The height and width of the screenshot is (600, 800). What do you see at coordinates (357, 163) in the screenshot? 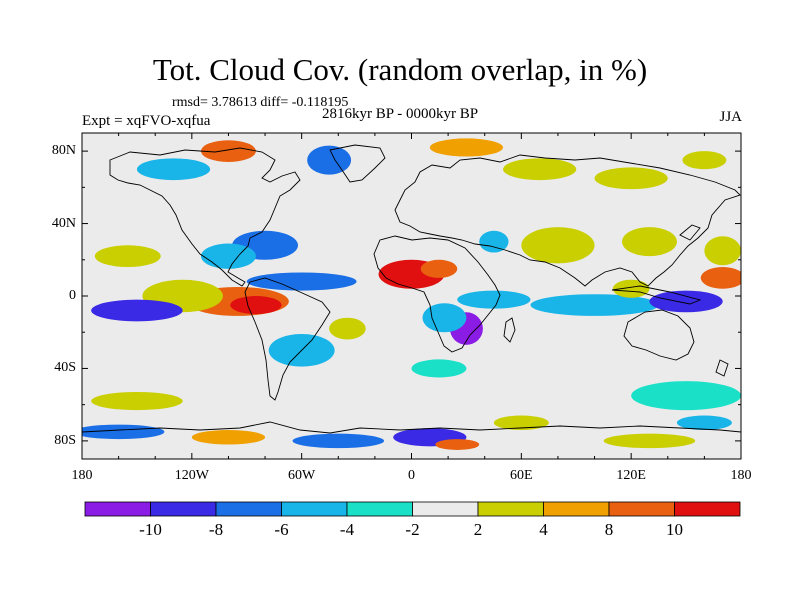
I see `coastline-greenland` at bounding box center [357, 163].